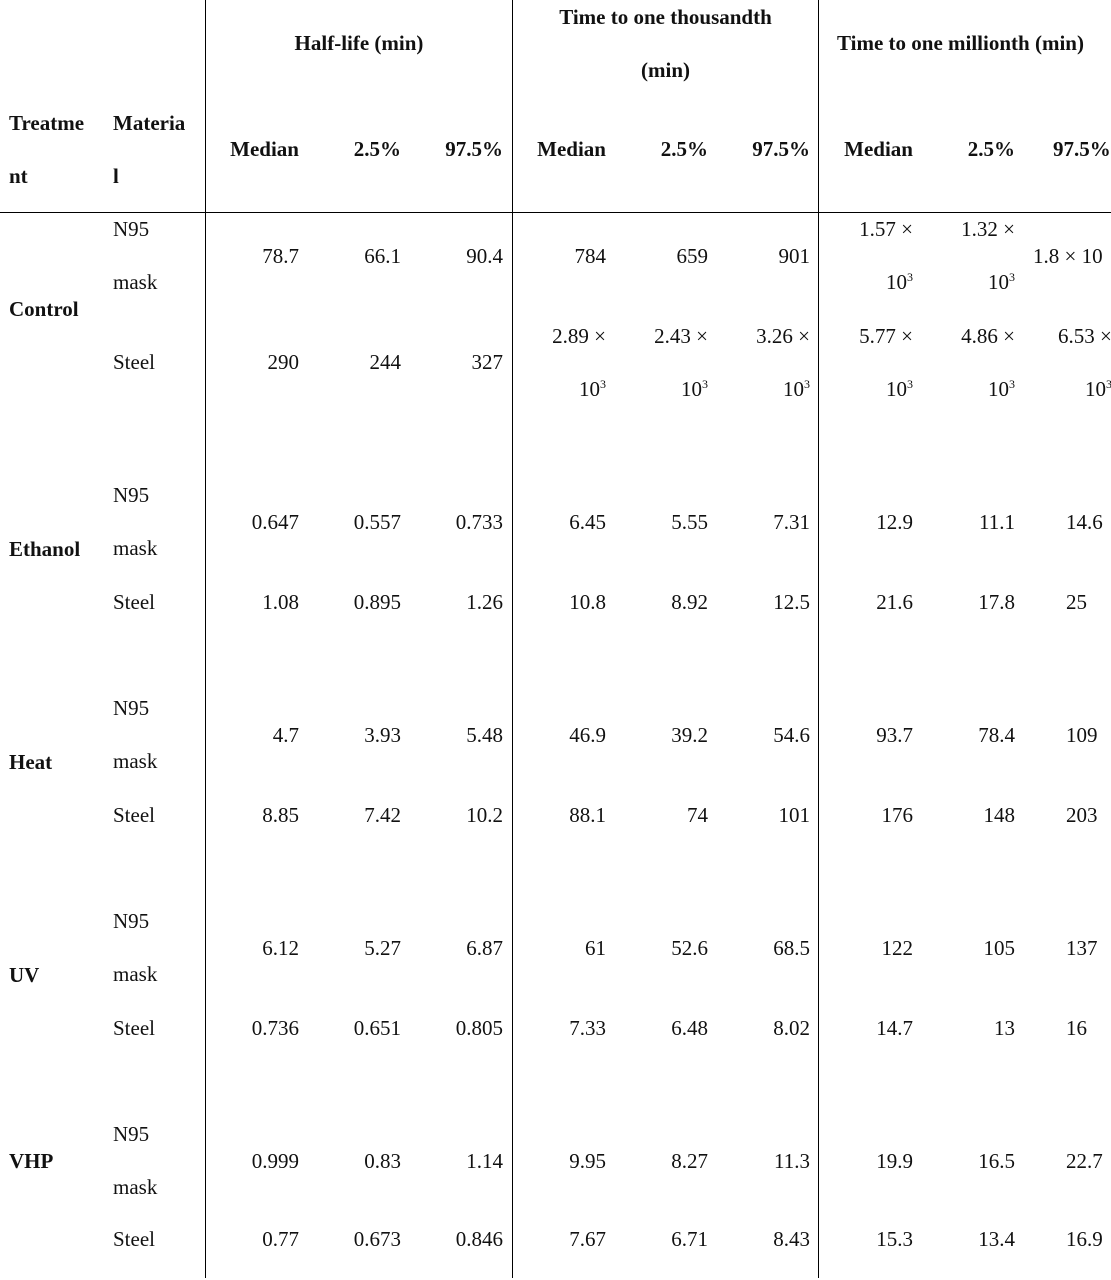  Describe the element at coordinates (579, 336) in the screenshot. I see `value-cell: 2.89 ×` at that location.